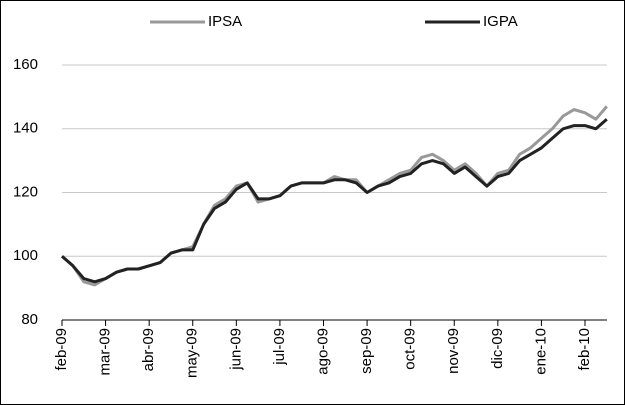  I want to click on x-tick-label: feb-10, so click(584, 349).